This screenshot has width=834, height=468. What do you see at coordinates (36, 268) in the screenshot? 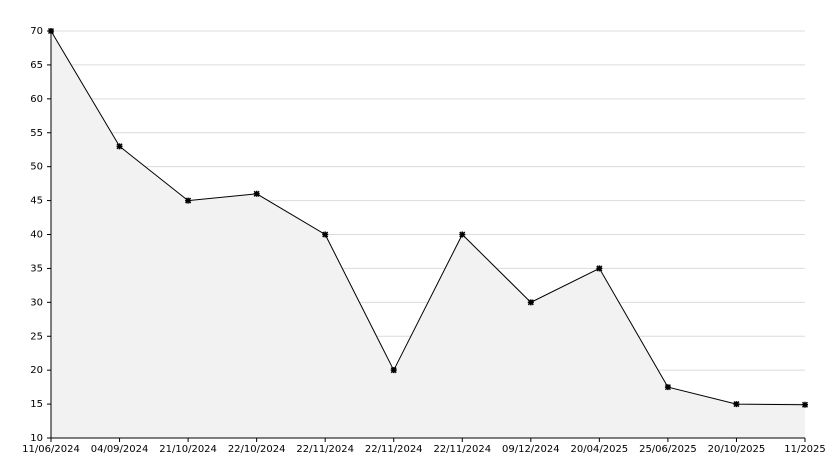
I see `y-tick-label: 35` at bounding box center [36, 268].